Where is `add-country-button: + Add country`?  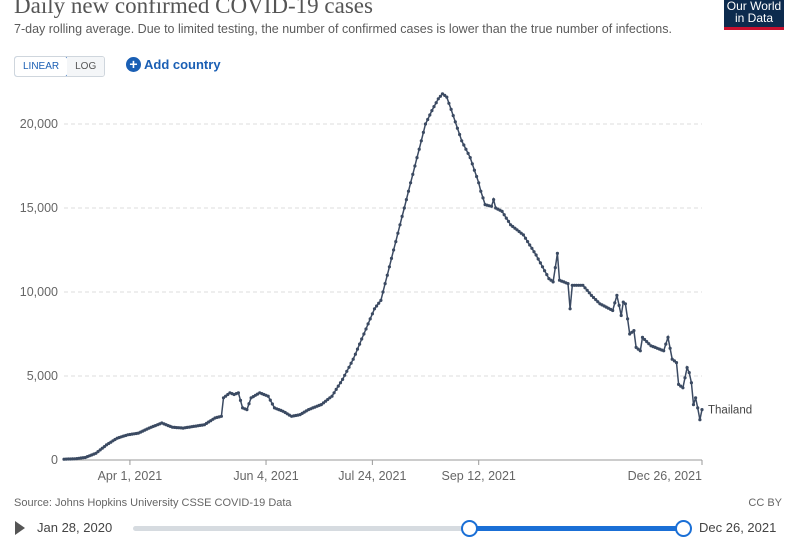
add-country-button: + Add country is located at coordinates (173, 64).